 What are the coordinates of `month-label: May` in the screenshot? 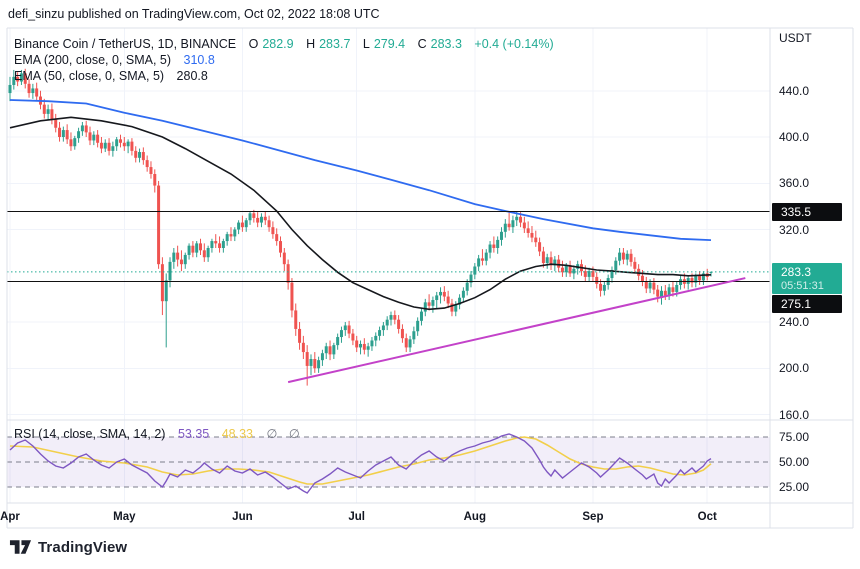 It's located at (124, 517).